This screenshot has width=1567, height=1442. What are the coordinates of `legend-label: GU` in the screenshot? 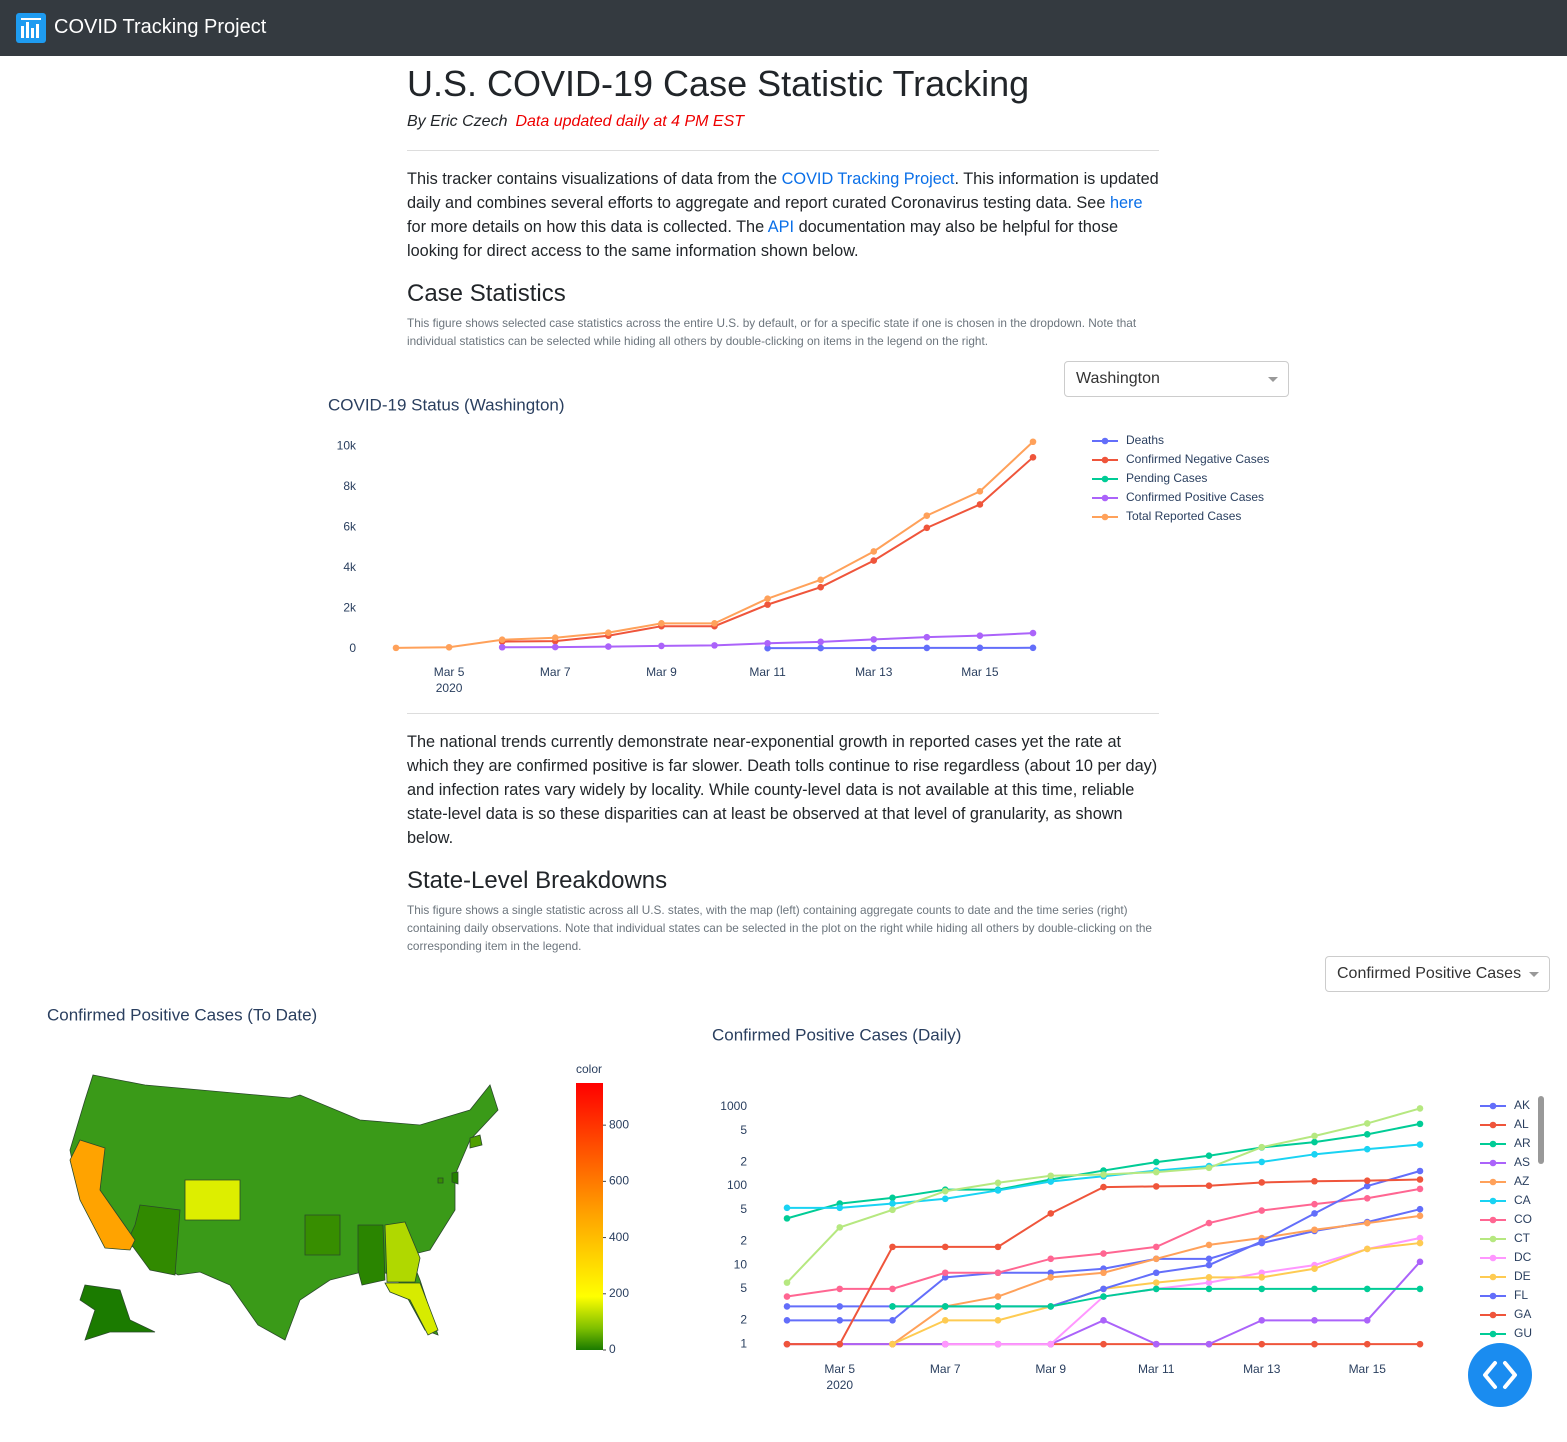 It's located at (1523, 1333).